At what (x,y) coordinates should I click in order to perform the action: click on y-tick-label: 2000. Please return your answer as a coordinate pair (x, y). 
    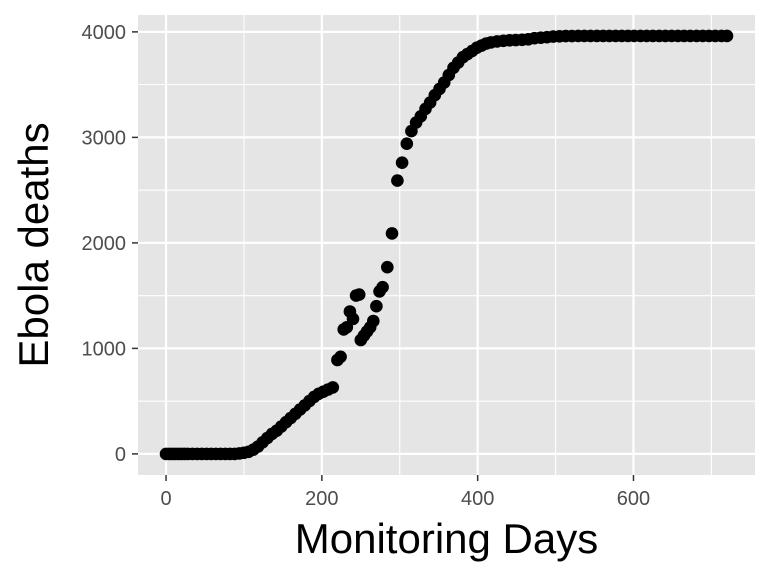
    Looking at the image, I should click on (104, 244).